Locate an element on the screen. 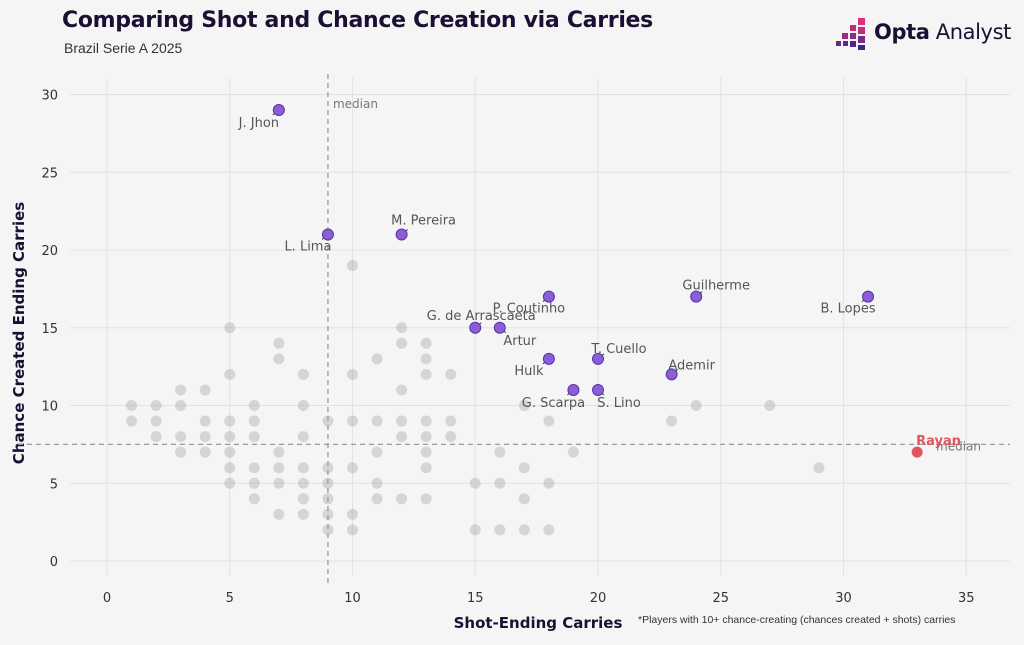 This screenshot has width=1024, height=645. median-x-label: median is located at coordinates (355, 104).